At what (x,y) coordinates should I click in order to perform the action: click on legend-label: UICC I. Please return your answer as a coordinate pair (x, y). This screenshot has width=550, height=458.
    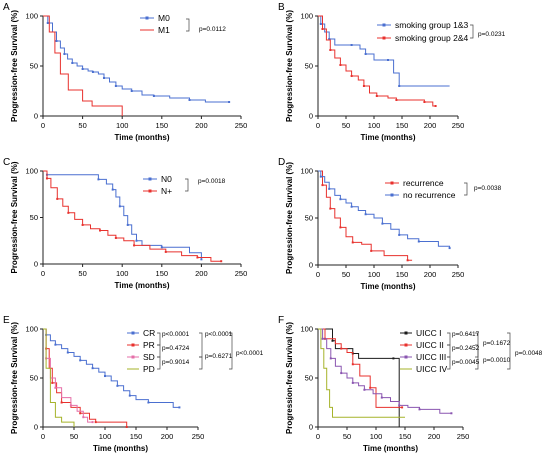
    Looking at the image, I should click on (429, 333).